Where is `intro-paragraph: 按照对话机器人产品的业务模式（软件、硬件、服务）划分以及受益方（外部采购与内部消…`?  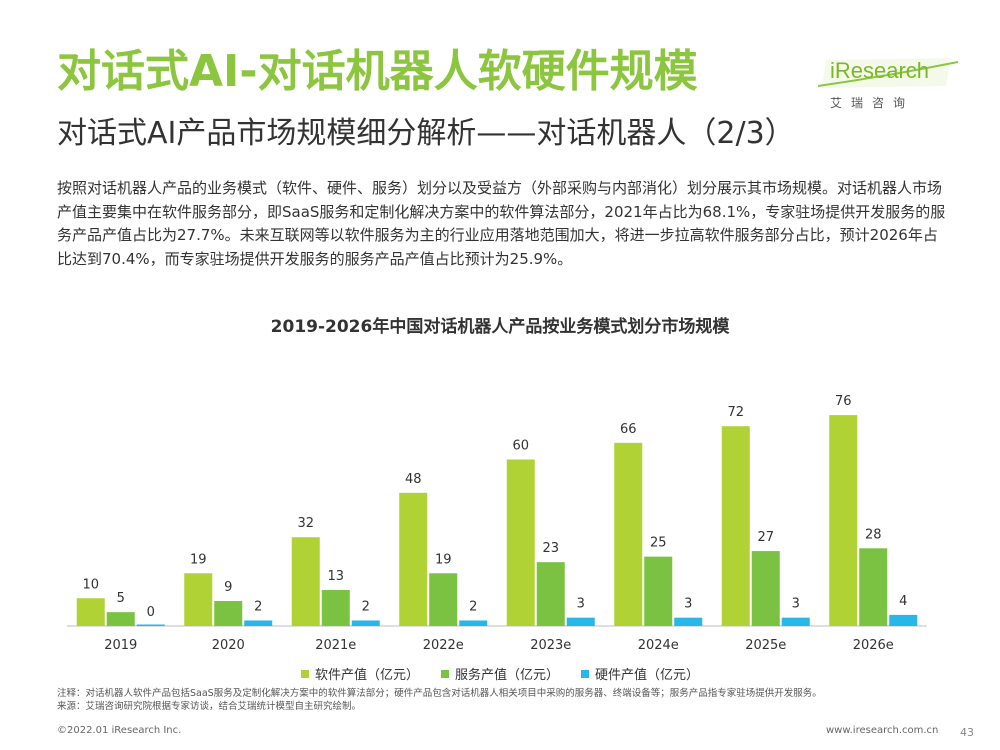
intro-paragraph: 按照对话机器人产品的业务模式（软件、硬件、服务）划分以及受益方（外部采购与内部消… is located at coordinates (501, 223).